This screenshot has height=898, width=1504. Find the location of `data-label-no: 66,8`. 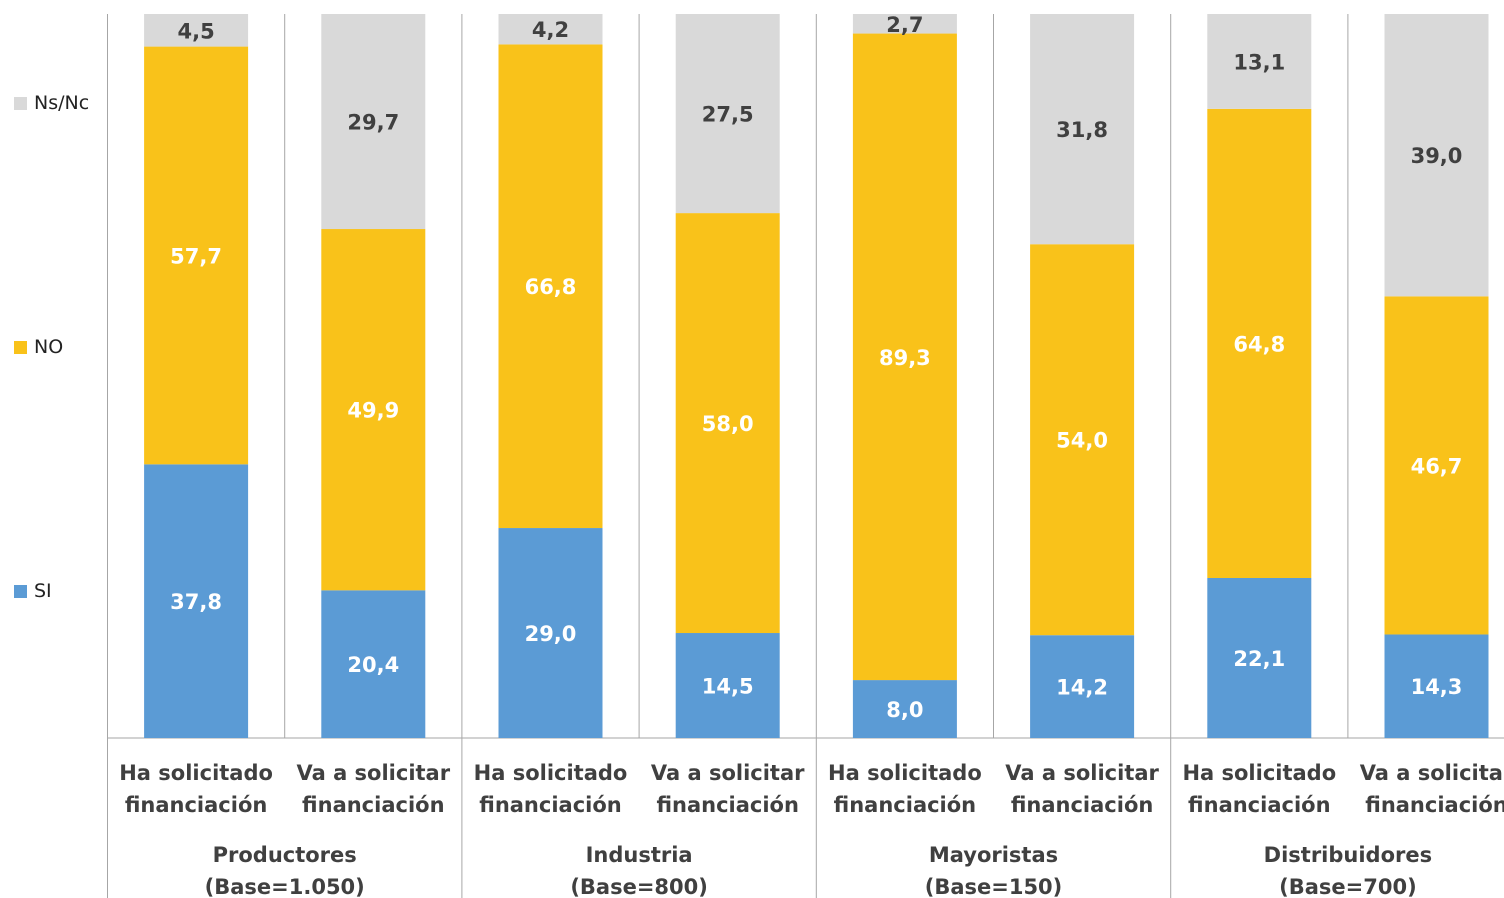

data-label-no: 66,8 is located at coordinates (551, 287).